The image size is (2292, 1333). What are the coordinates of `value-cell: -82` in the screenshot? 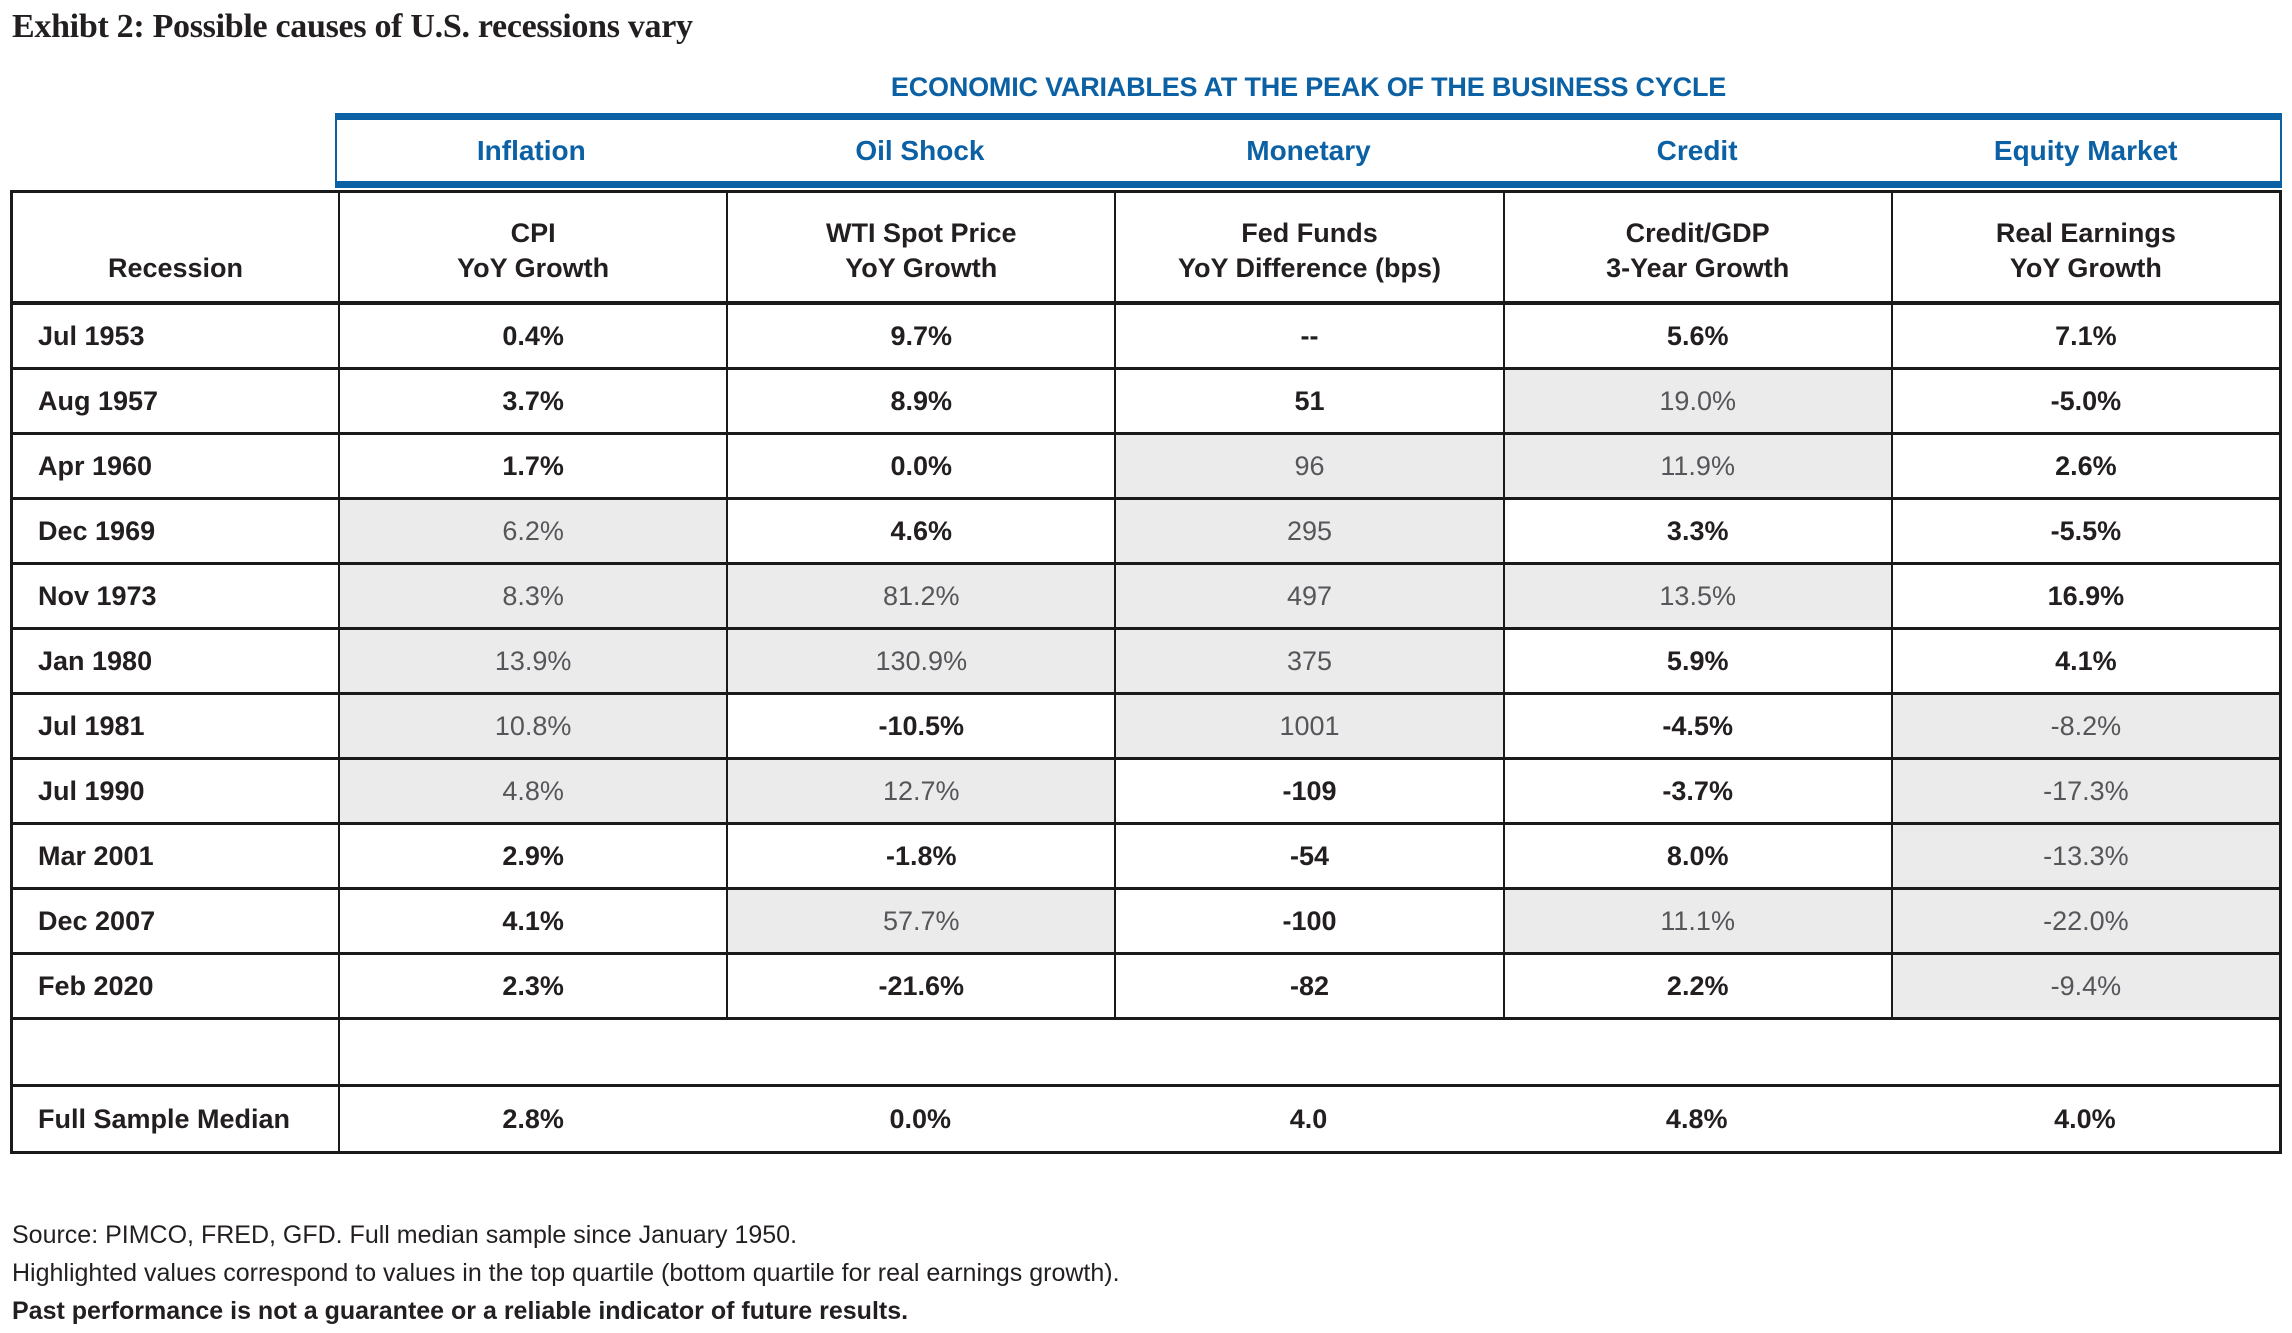 It's located at (1308, 986).